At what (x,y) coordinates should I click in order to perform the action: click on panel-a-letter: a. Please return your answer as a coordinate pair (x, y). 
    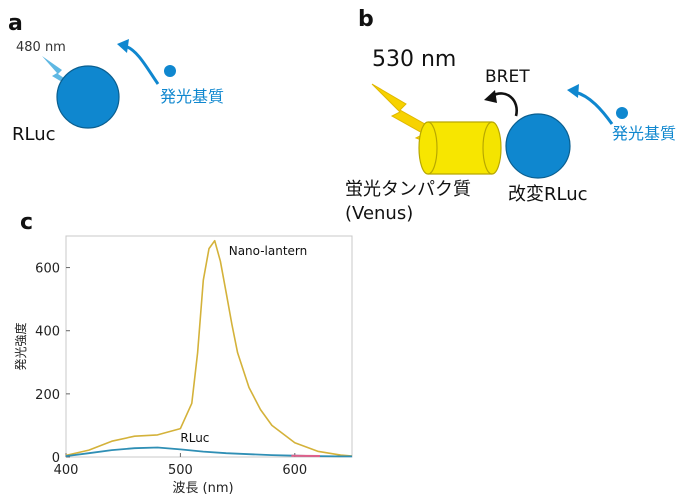
    Looking at the image, I should click on (15, 23).